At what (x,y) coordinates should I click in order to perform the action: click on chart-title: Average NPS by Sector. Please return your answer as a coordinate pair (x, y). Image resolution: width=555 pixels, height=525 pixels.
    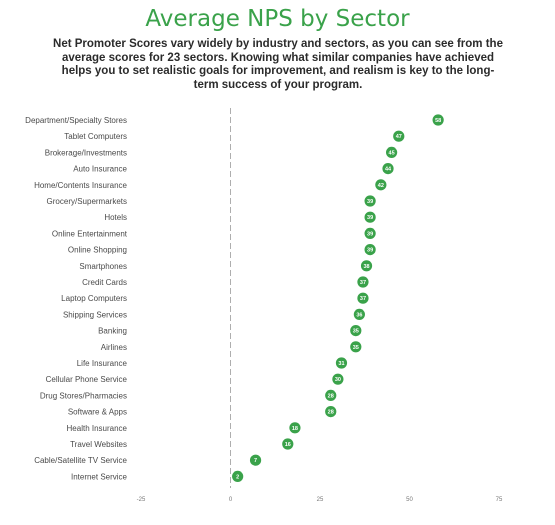
    Looking at the image, I should click on (277, 19).